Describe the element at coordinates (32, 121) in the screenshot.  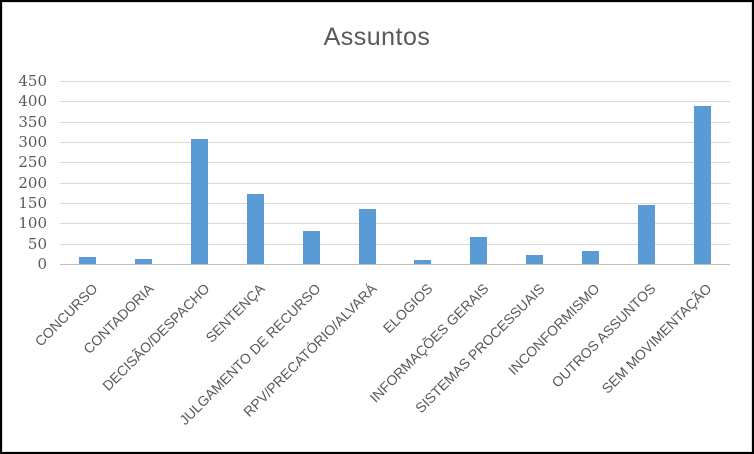
I see `y-tick-label: 350` at that location.